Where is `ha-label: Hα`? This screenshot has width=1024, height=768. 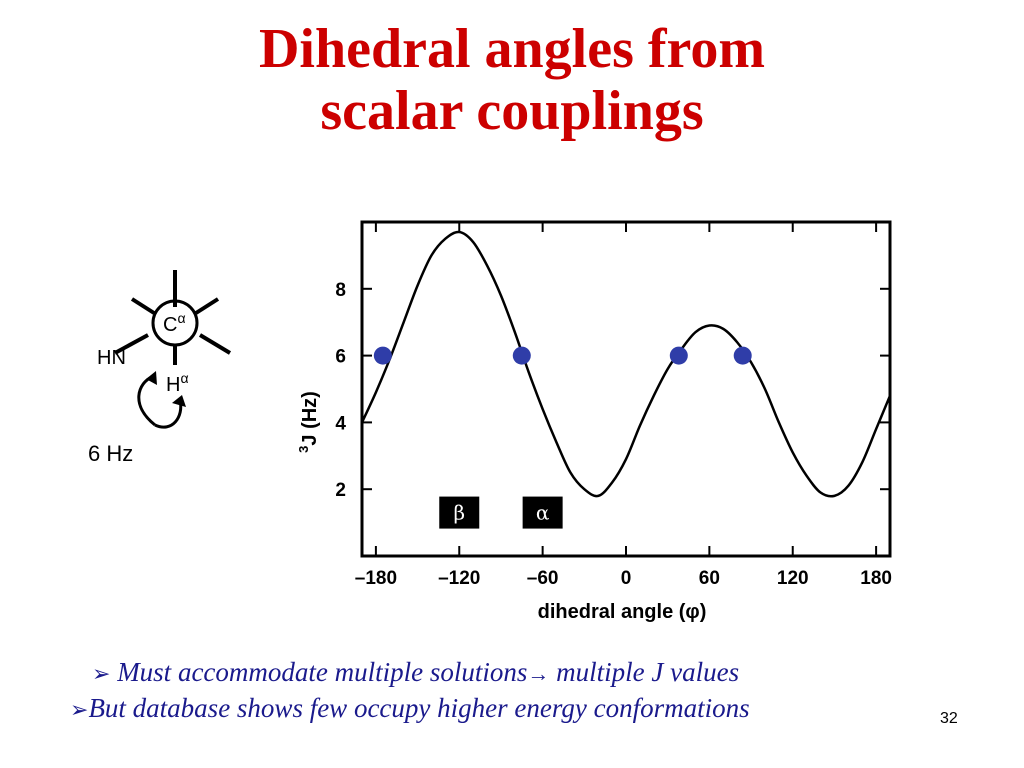
ha-label: Hα is located at coordinates (177, 383).